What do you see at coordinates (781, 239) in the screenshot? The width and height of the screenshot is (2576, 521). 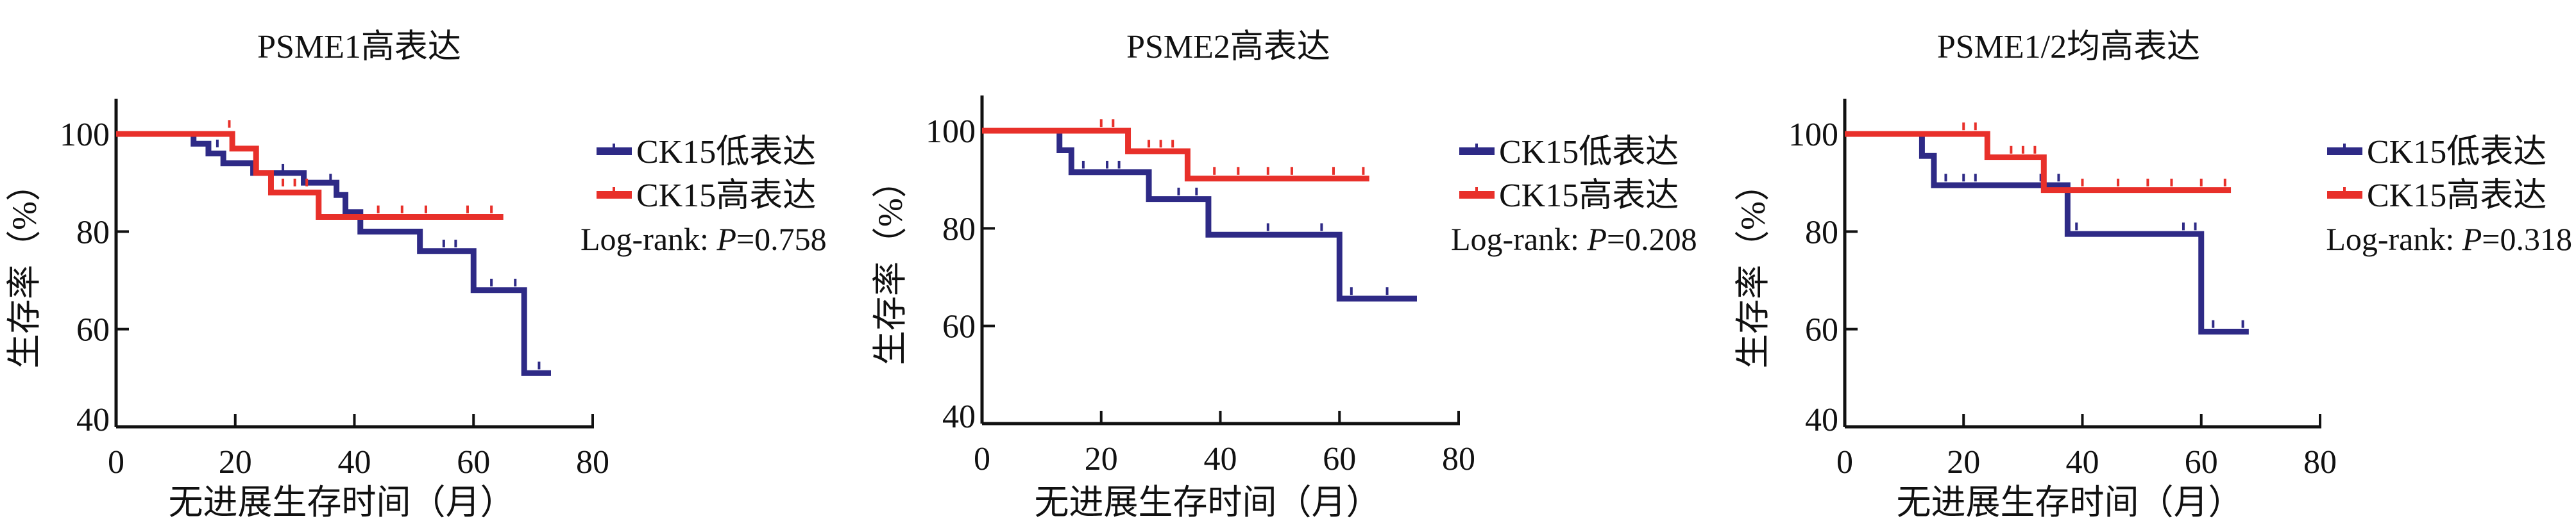 I see `annotation-value: =0.758` at bounding box center [781, 239].